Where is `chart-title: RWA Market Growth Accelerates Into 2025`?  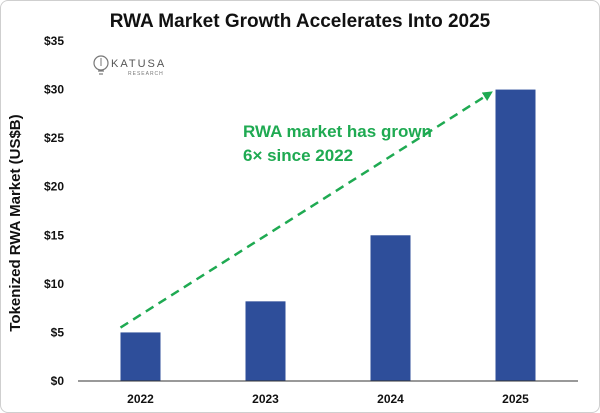 chart-title: RWA Market Growth Accelerates Into 2025 is located at coordinates (300, 21).